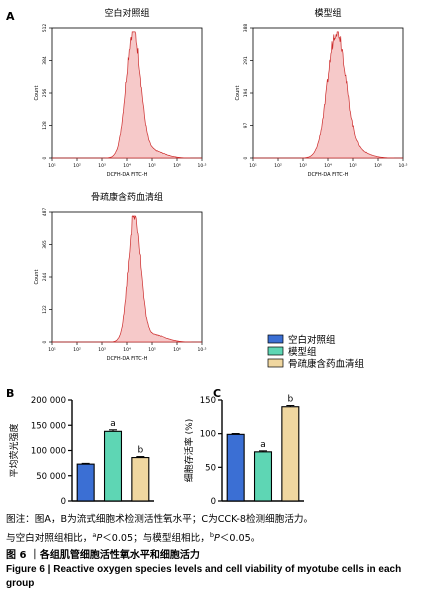  Describe the element at coordinates (160, 519) in the screenshot. I see `caption-line-1: 图注：图A，B为流式细胞术检测活性氧水平；C为CCK-8检测细胞活力。` at that location.